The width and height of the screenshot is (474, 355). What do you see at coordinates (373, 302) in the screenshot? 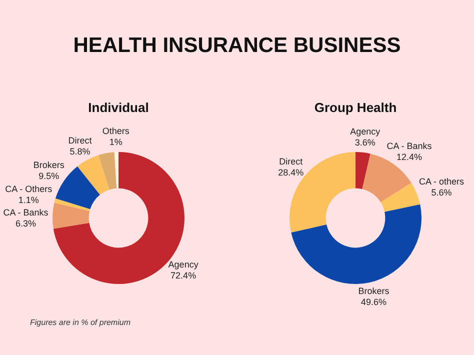
I see `data-label: 49.6%` at bounding box center [373, 302].